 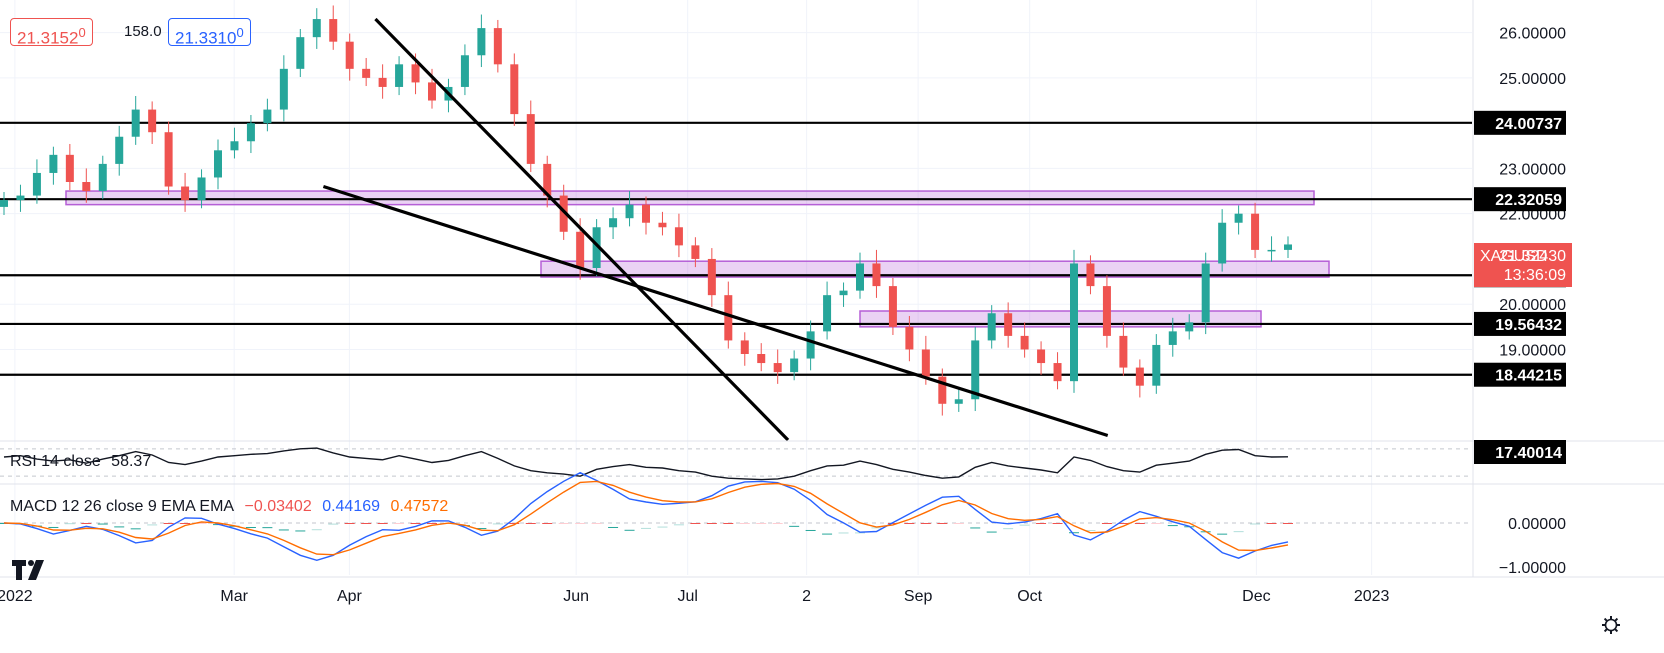 I want to click on time-axis: 2022 Mar Apr Jun Jul 2 Sep Oct Dec 2023, so click(x=695, y=596).